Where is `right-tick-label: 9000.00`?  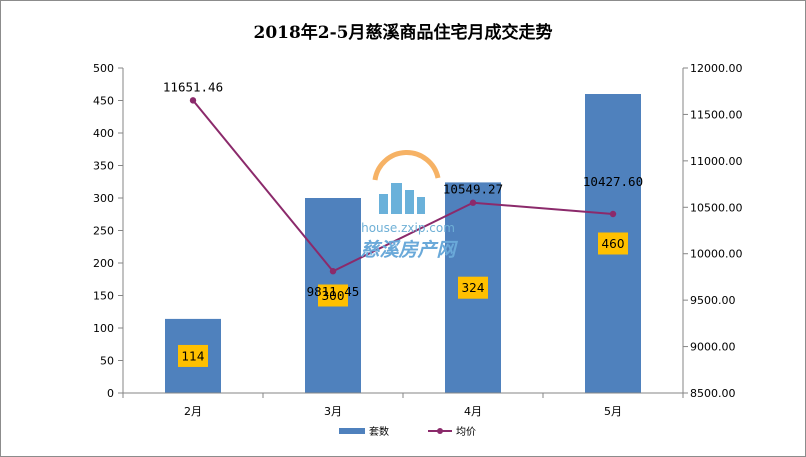 right-tick-label: 9000.00 is located at coordinates (713, 347).